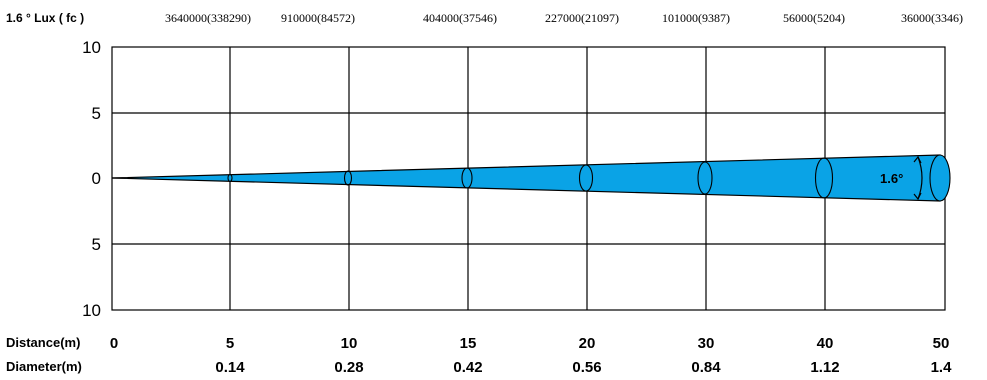  Describe the element at coordinates (460, 18) in the screenshot. I see `lux-value: 404000(37546)` at that location.